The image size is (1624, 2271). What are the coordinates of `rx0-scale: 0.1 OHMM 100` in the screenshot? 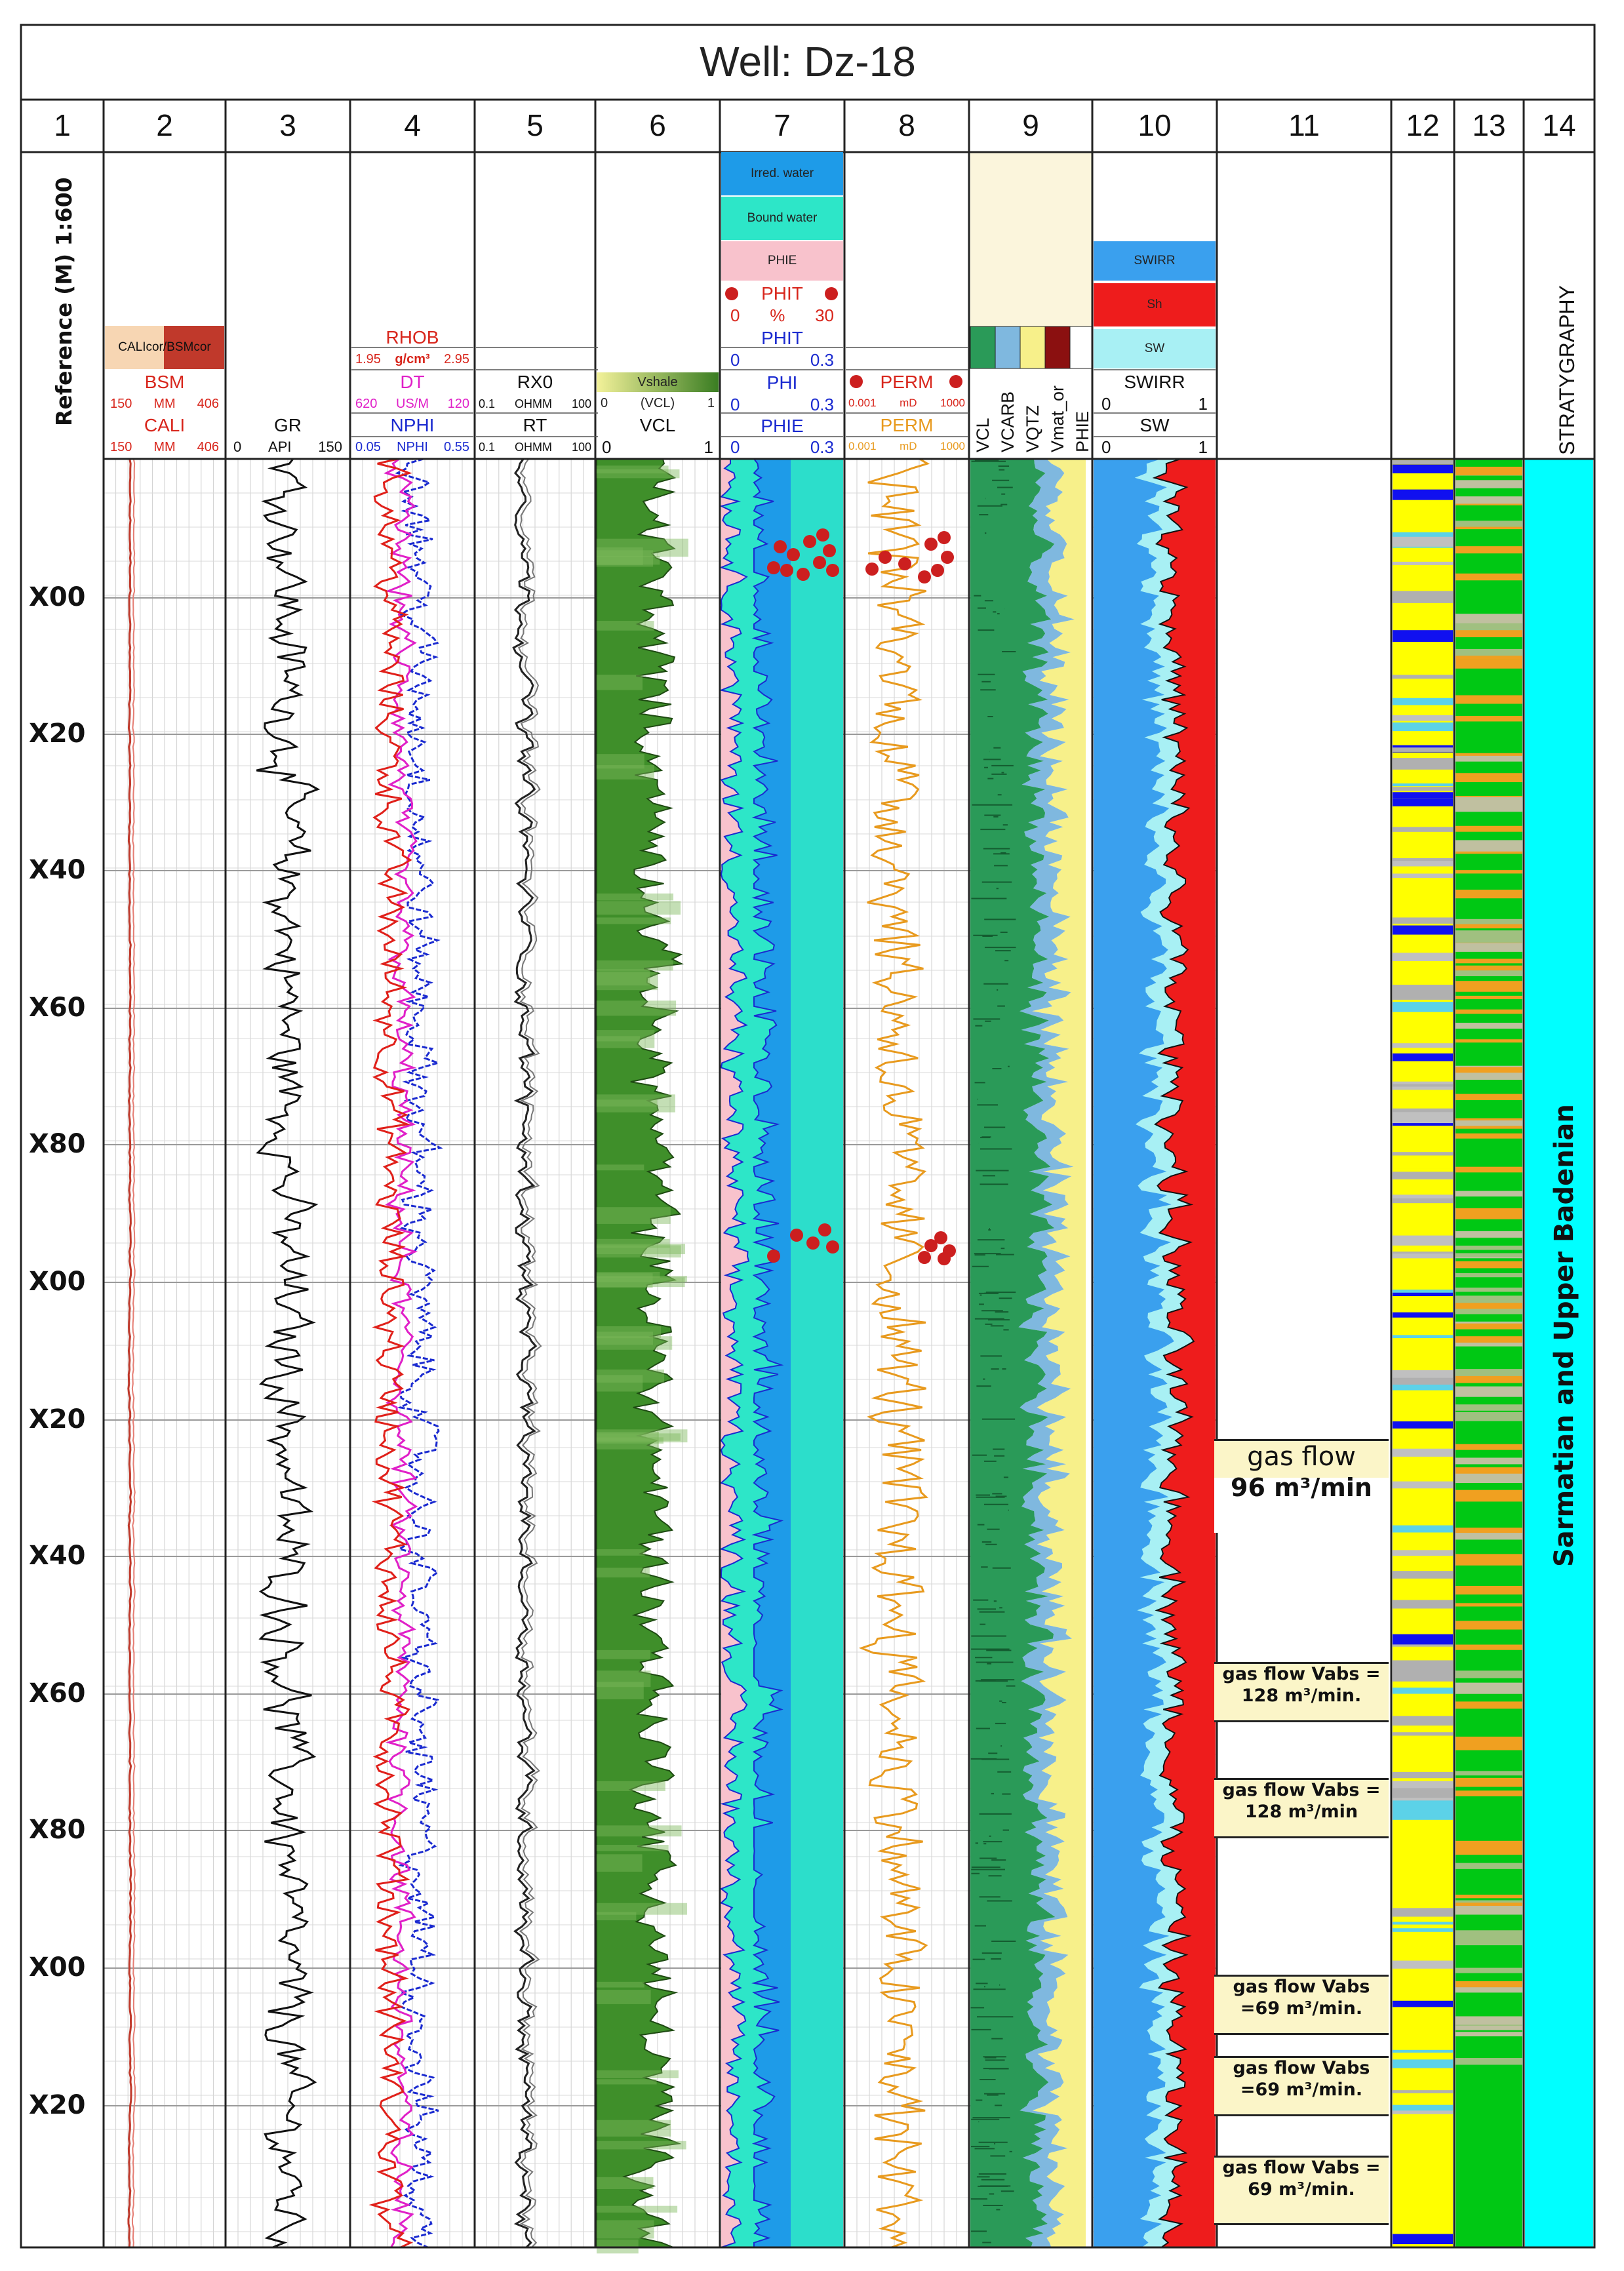 It's located at (535, 404).